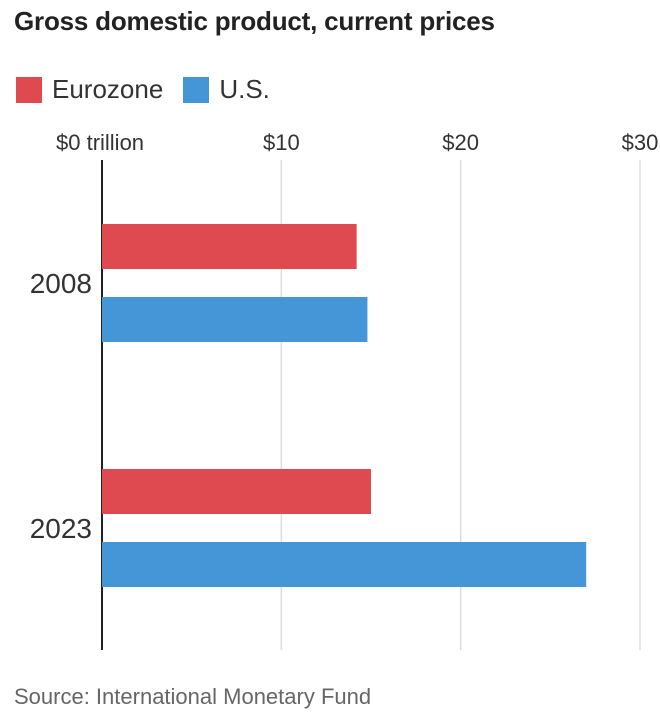 This screenshot has height=716, width=660. I want to click on legend-item-eurozone: Eurozone, so click(89, 89).